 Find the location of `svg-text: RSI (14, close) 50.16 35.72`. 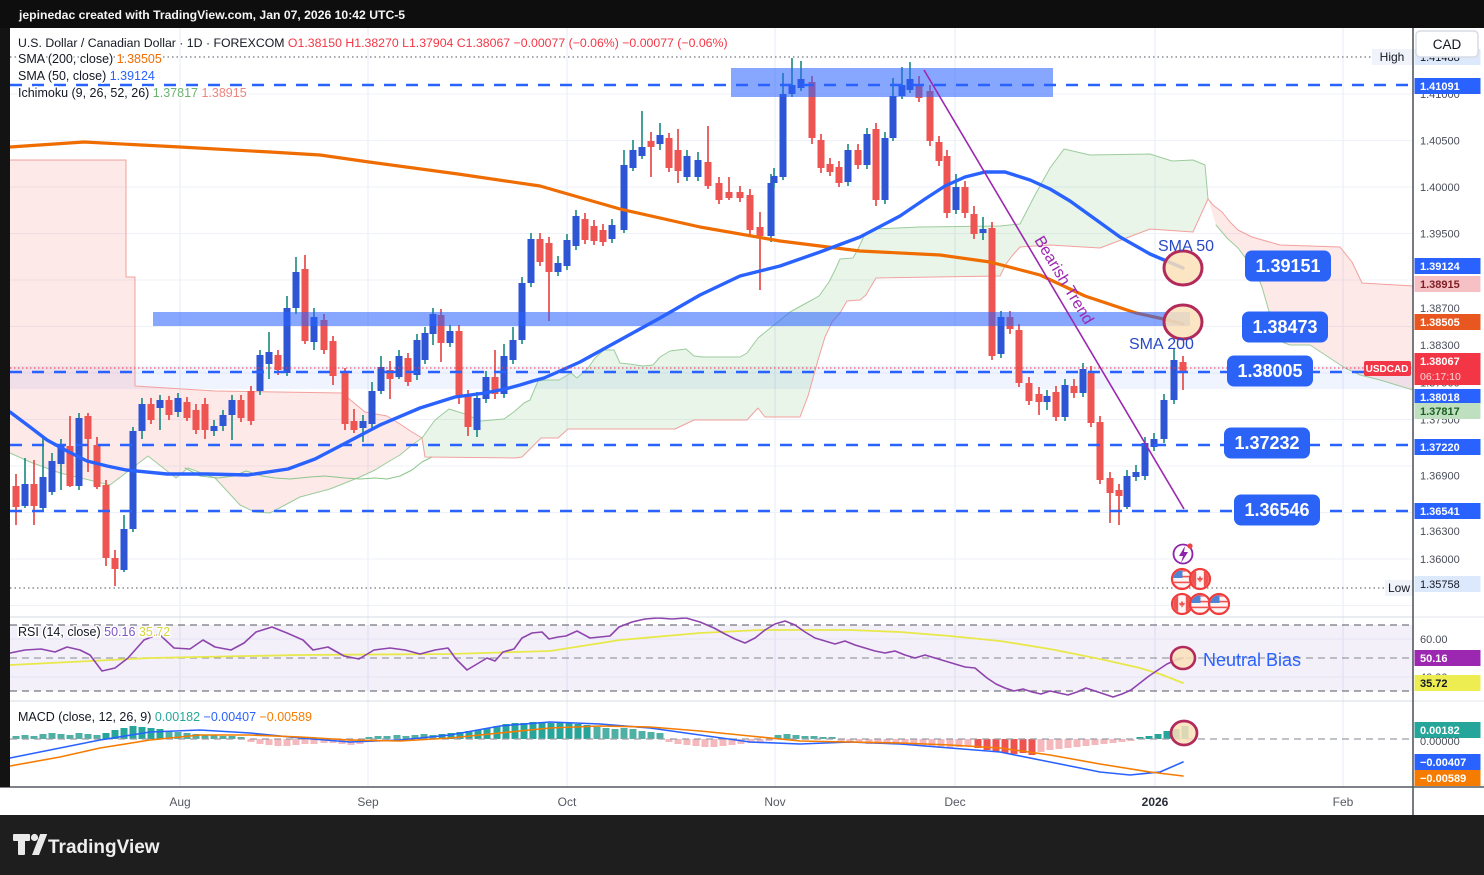

svg-text: RSI (14, close) 50.16 35.72 is located at coordinates (94, 632).